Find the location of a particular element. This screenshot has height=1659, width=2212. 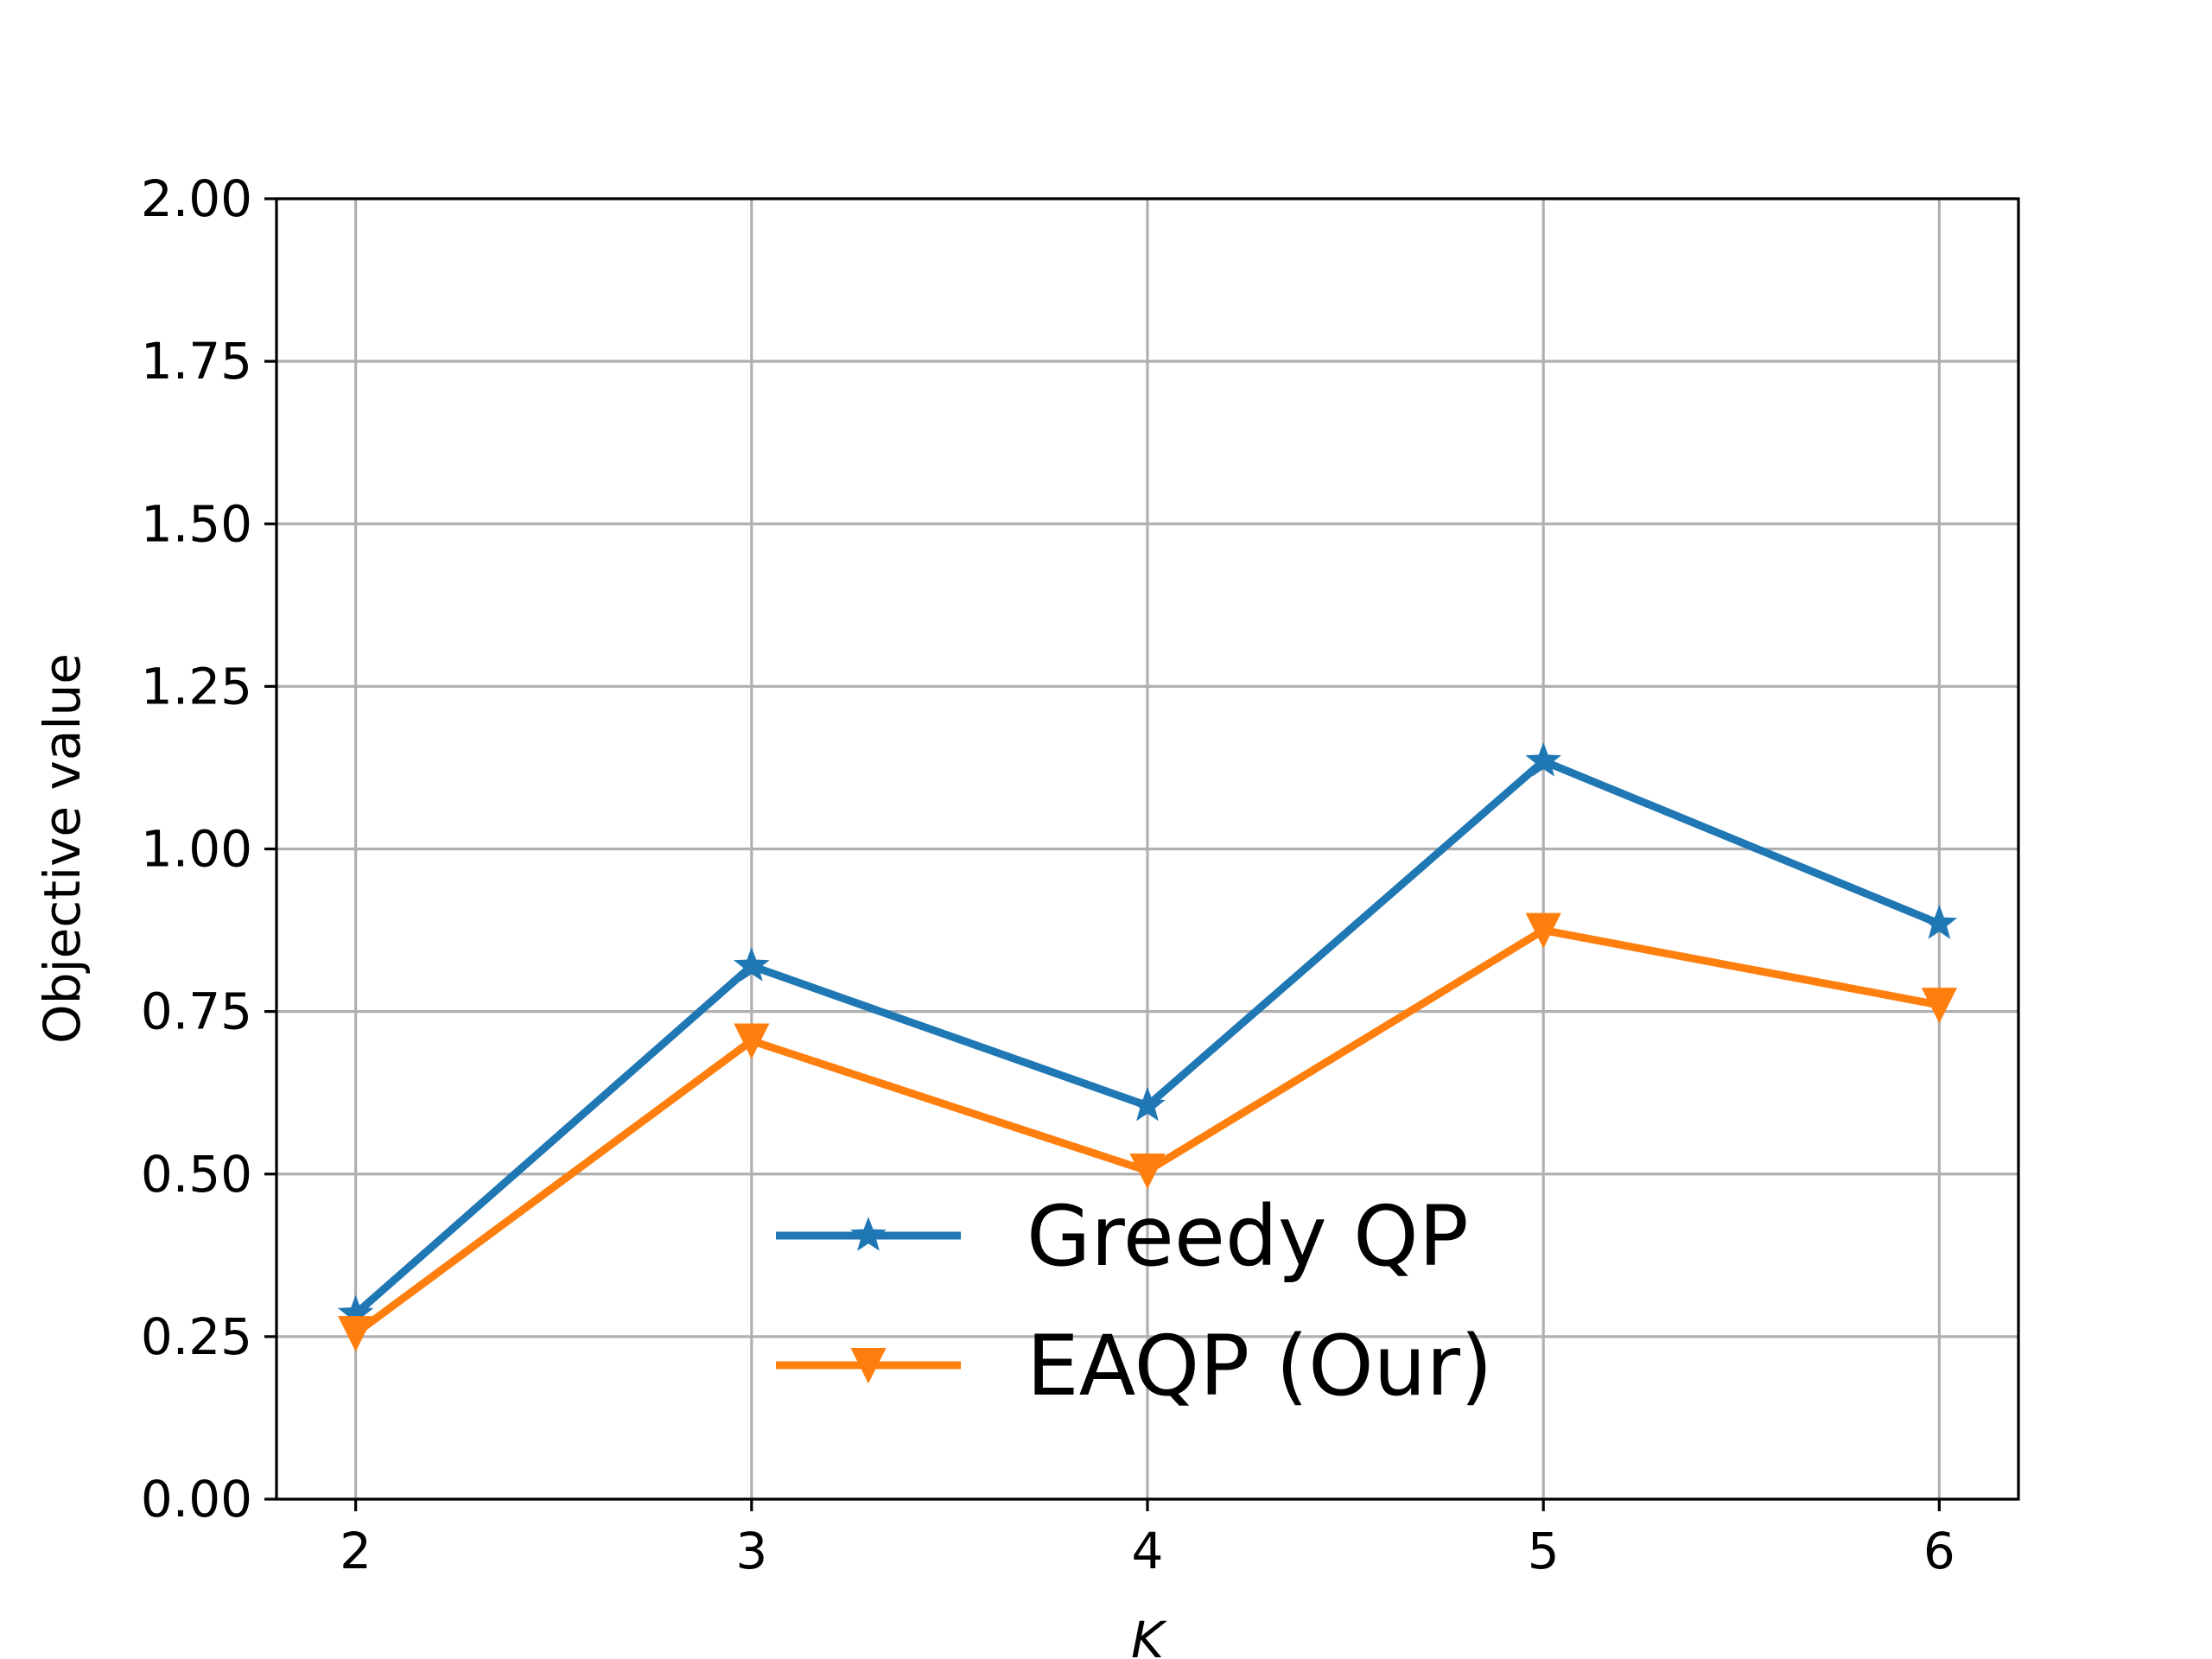

x-tick-label: 3 is located at coordinates (751, 1551).